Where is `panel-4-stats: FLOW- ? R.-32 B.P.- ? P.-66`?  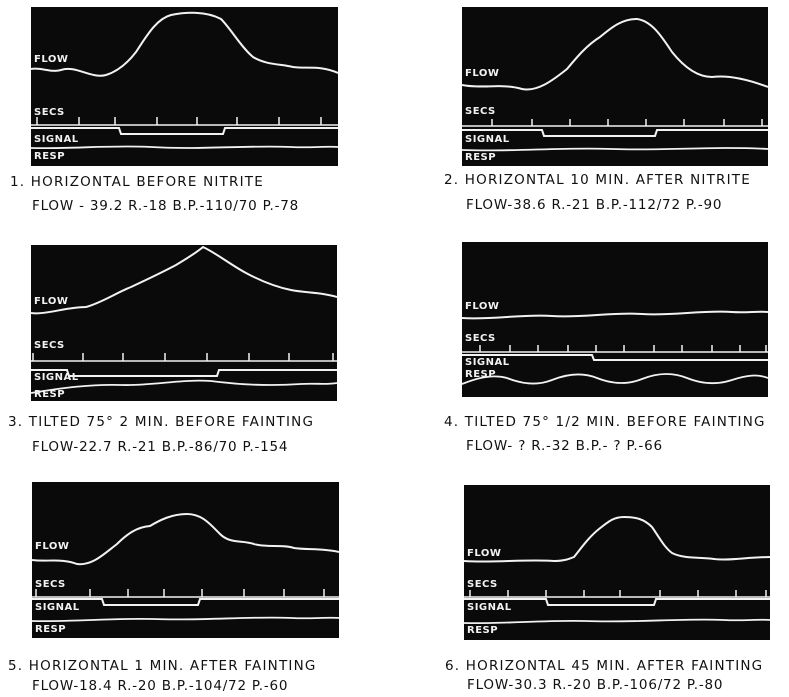 panel-4-stats: FLOW- ? R.-32 B.P.- ? P.-66 is located at coordinates (564, 446).